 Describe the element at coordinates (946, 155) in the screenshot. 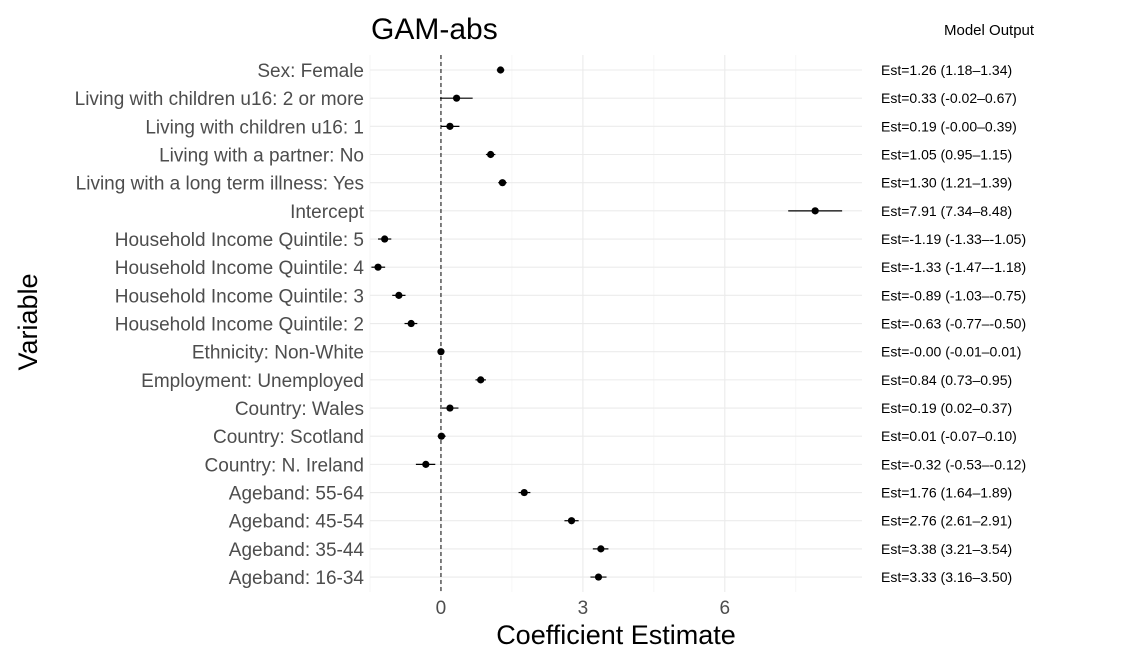

I see `estimate-label: Est=1.05 (0.95–1.15)` at that location.